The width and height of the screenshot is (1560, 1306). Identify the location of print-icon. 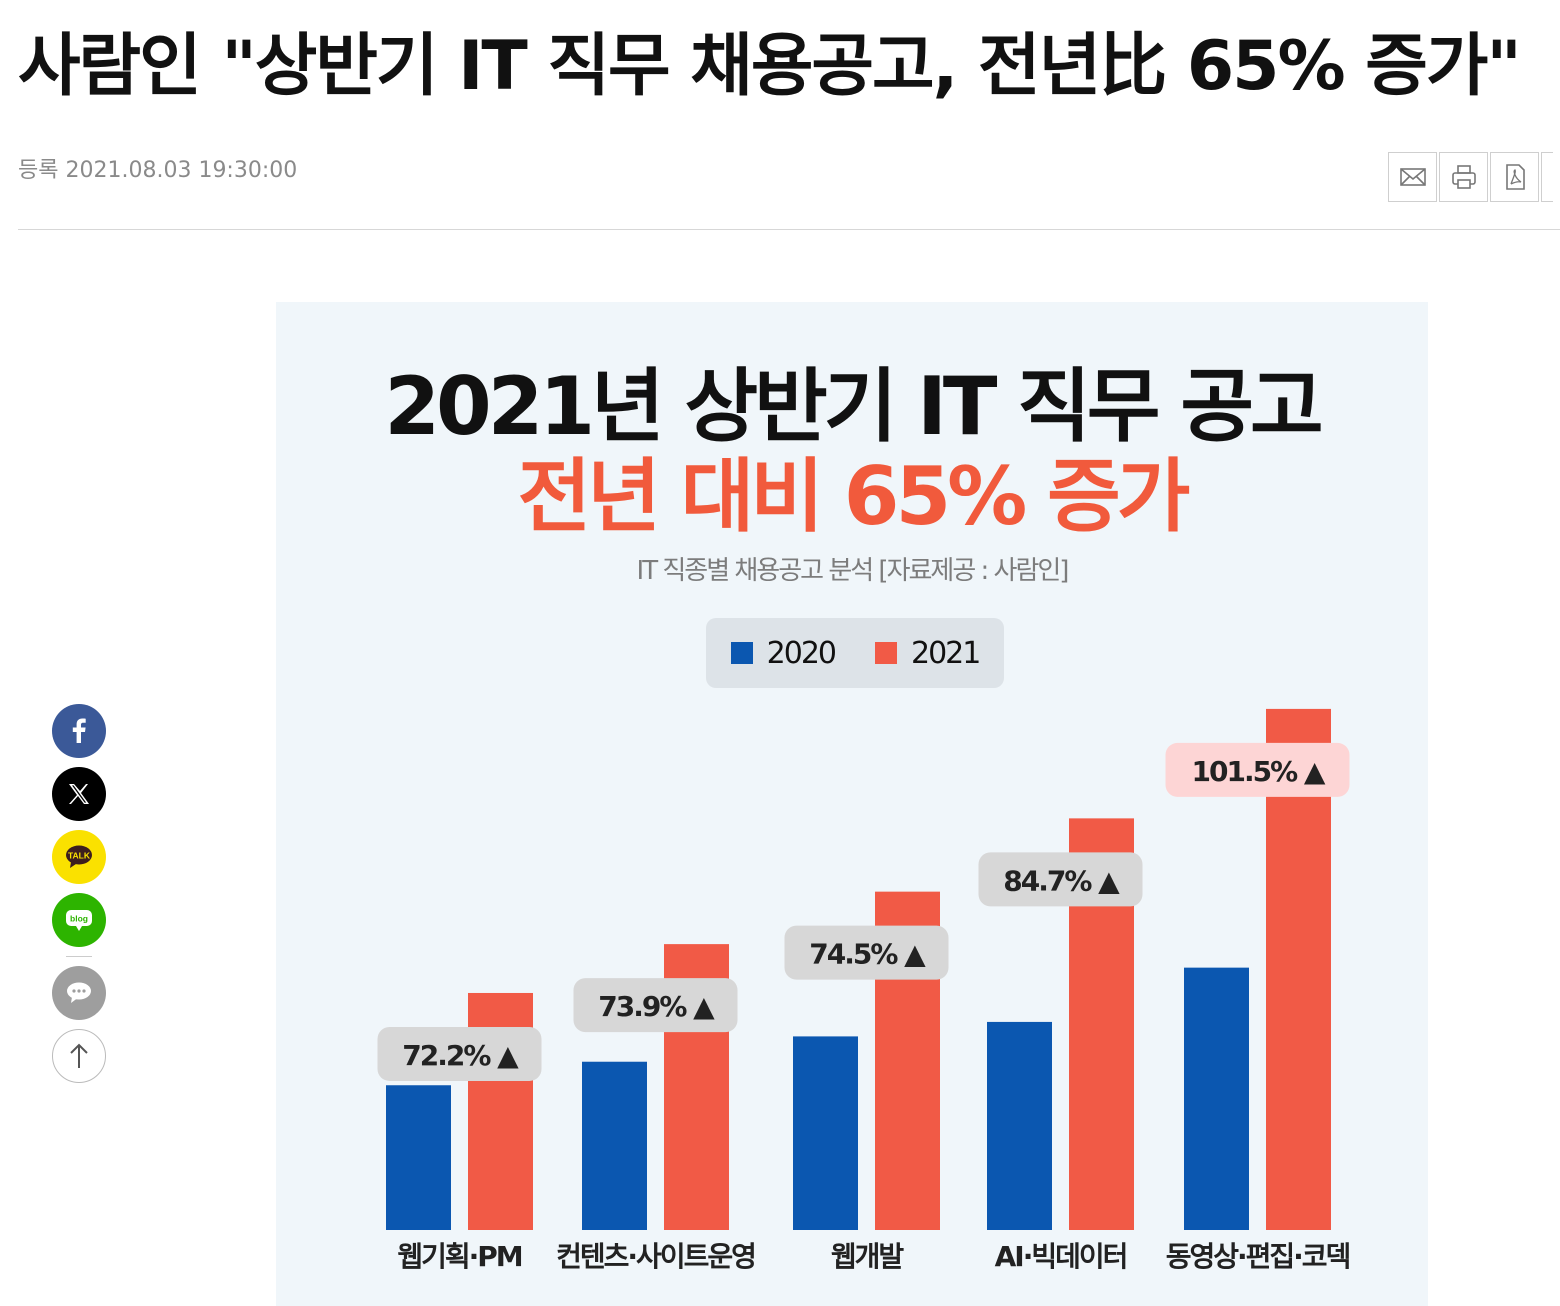
(1463, 177).